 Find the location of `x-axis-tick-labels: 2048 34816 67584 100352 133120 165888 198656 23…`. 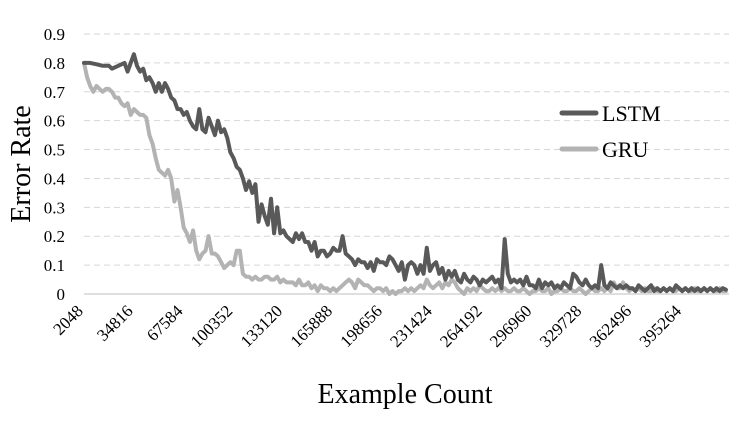

x-axis-tick-labels: 2048 34816 67584 100352 133120 165888 198656 23… is located at coordinates (367, 326).